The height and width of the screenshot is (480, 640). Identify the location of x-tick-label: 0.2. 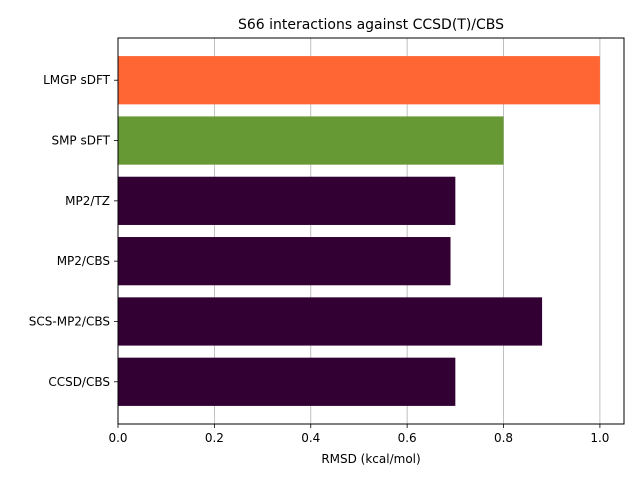
(214, 438).